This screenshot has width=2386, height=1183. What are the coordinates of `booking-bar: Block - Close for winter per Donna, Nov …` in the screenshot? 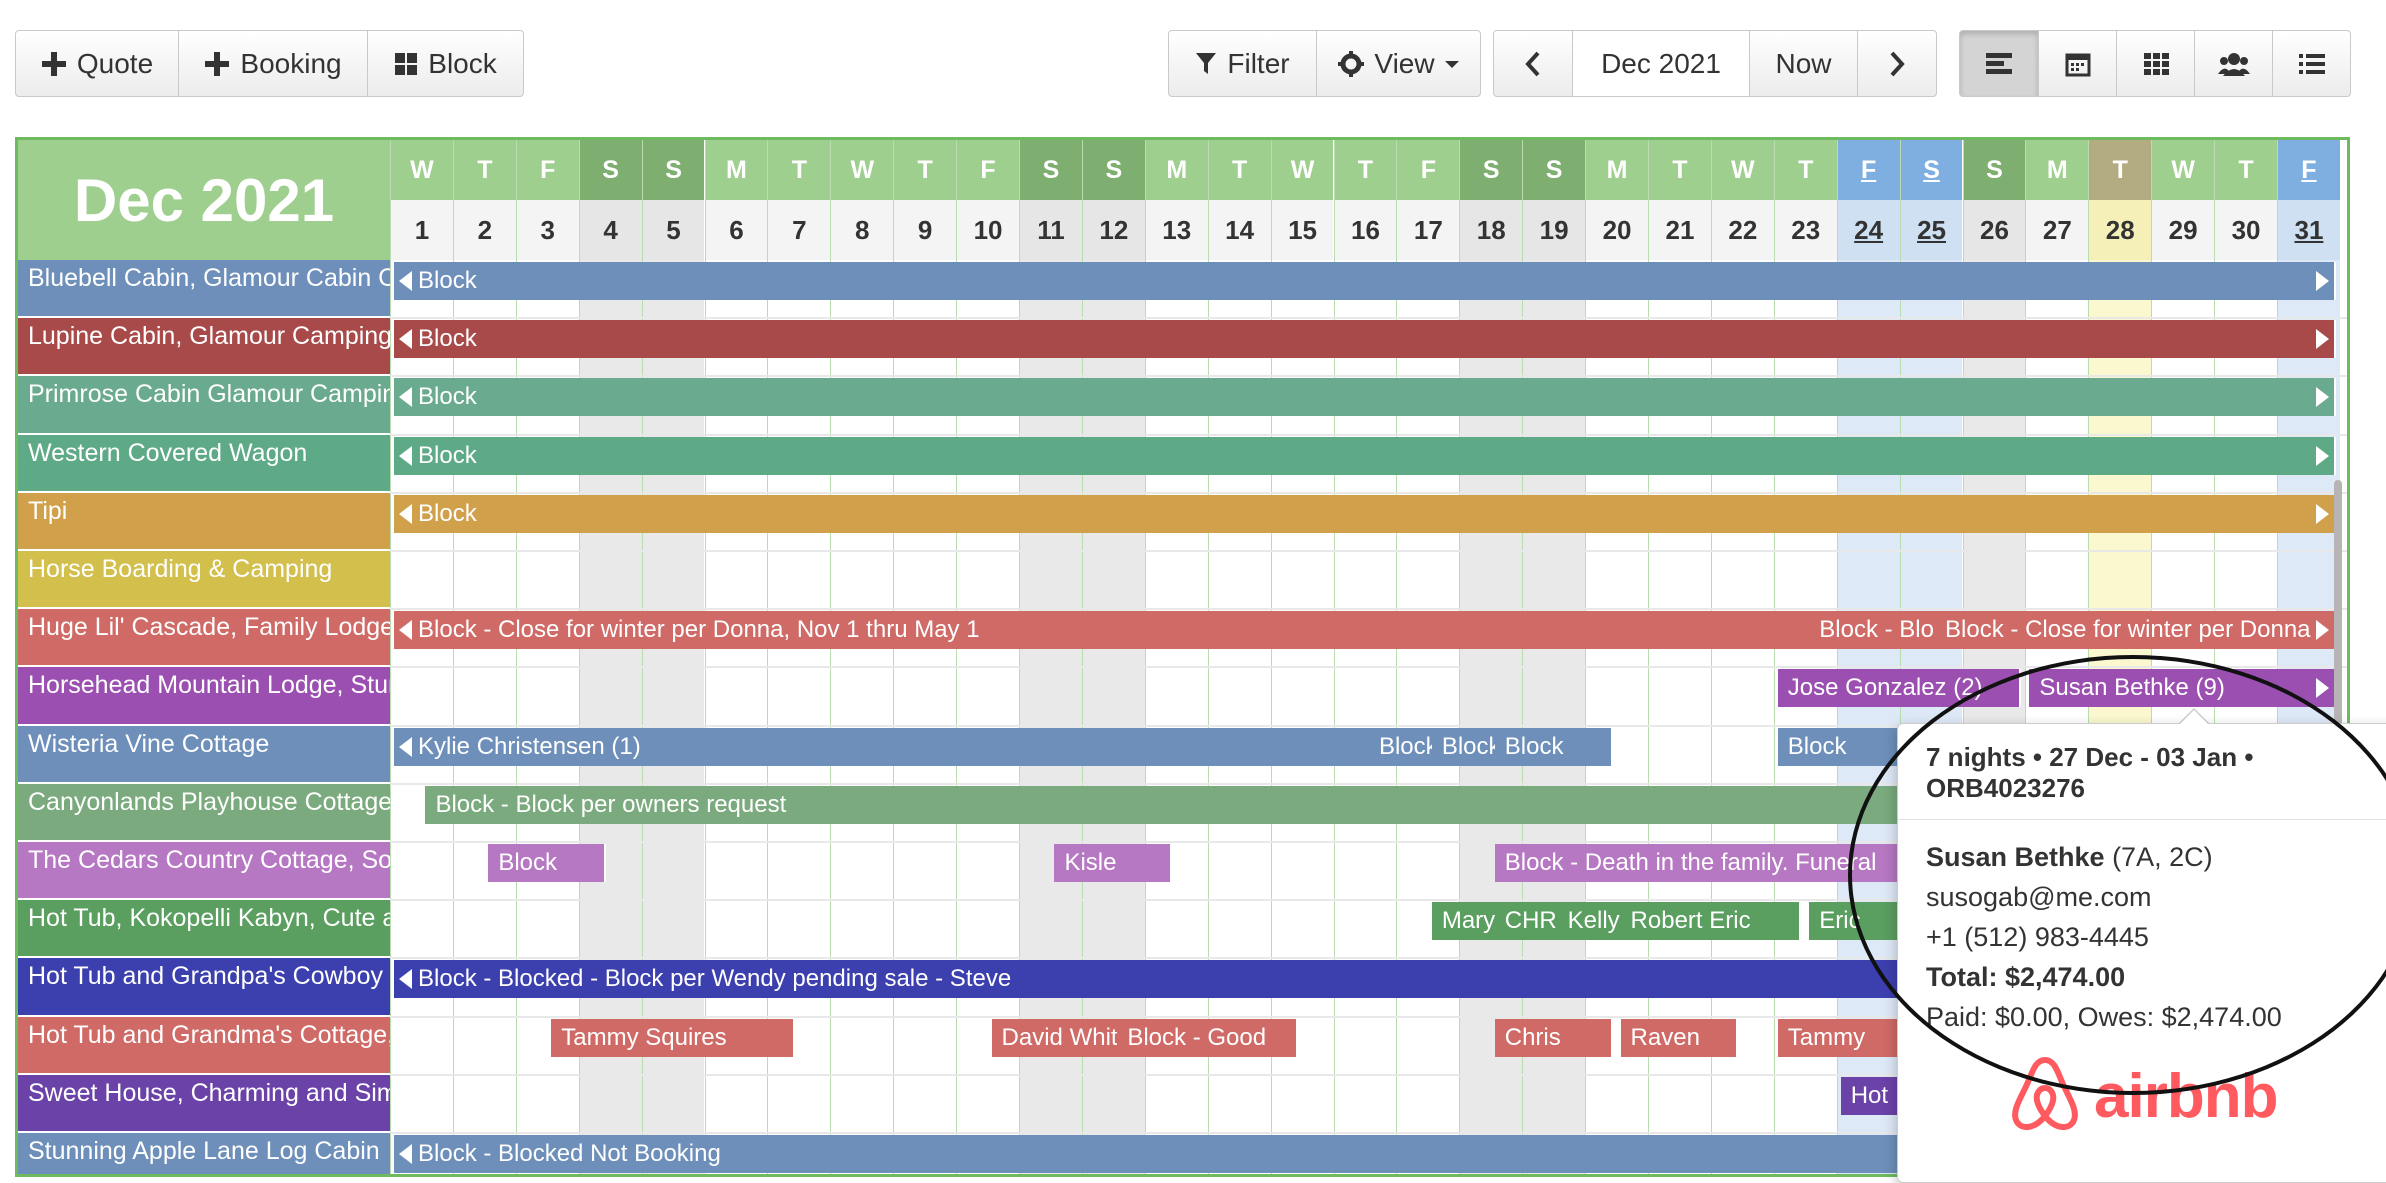 It's located at (1129, 630).